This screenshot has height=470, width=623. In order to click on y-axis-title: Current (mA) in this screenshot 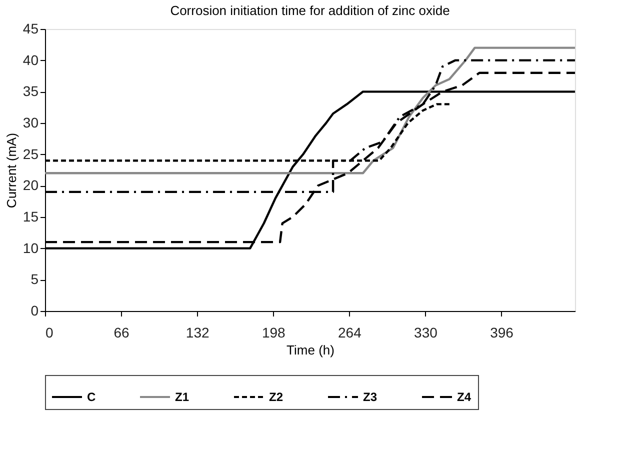, I will do `click(11, 170)`.